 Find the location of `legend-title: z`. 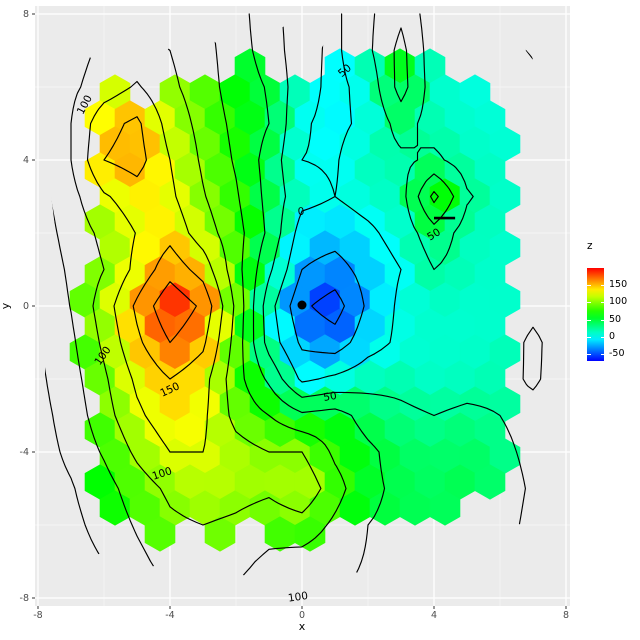

legend-title: z is located at coordinates (590, 246).